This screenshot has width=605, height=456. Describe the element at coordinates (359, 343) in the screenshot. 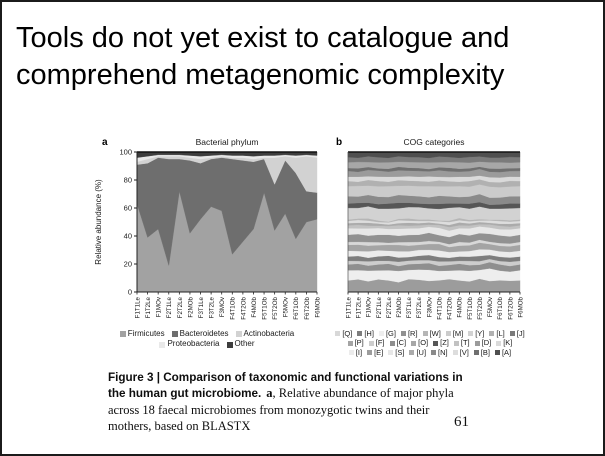

I see `legend-label: [P]` at that location.